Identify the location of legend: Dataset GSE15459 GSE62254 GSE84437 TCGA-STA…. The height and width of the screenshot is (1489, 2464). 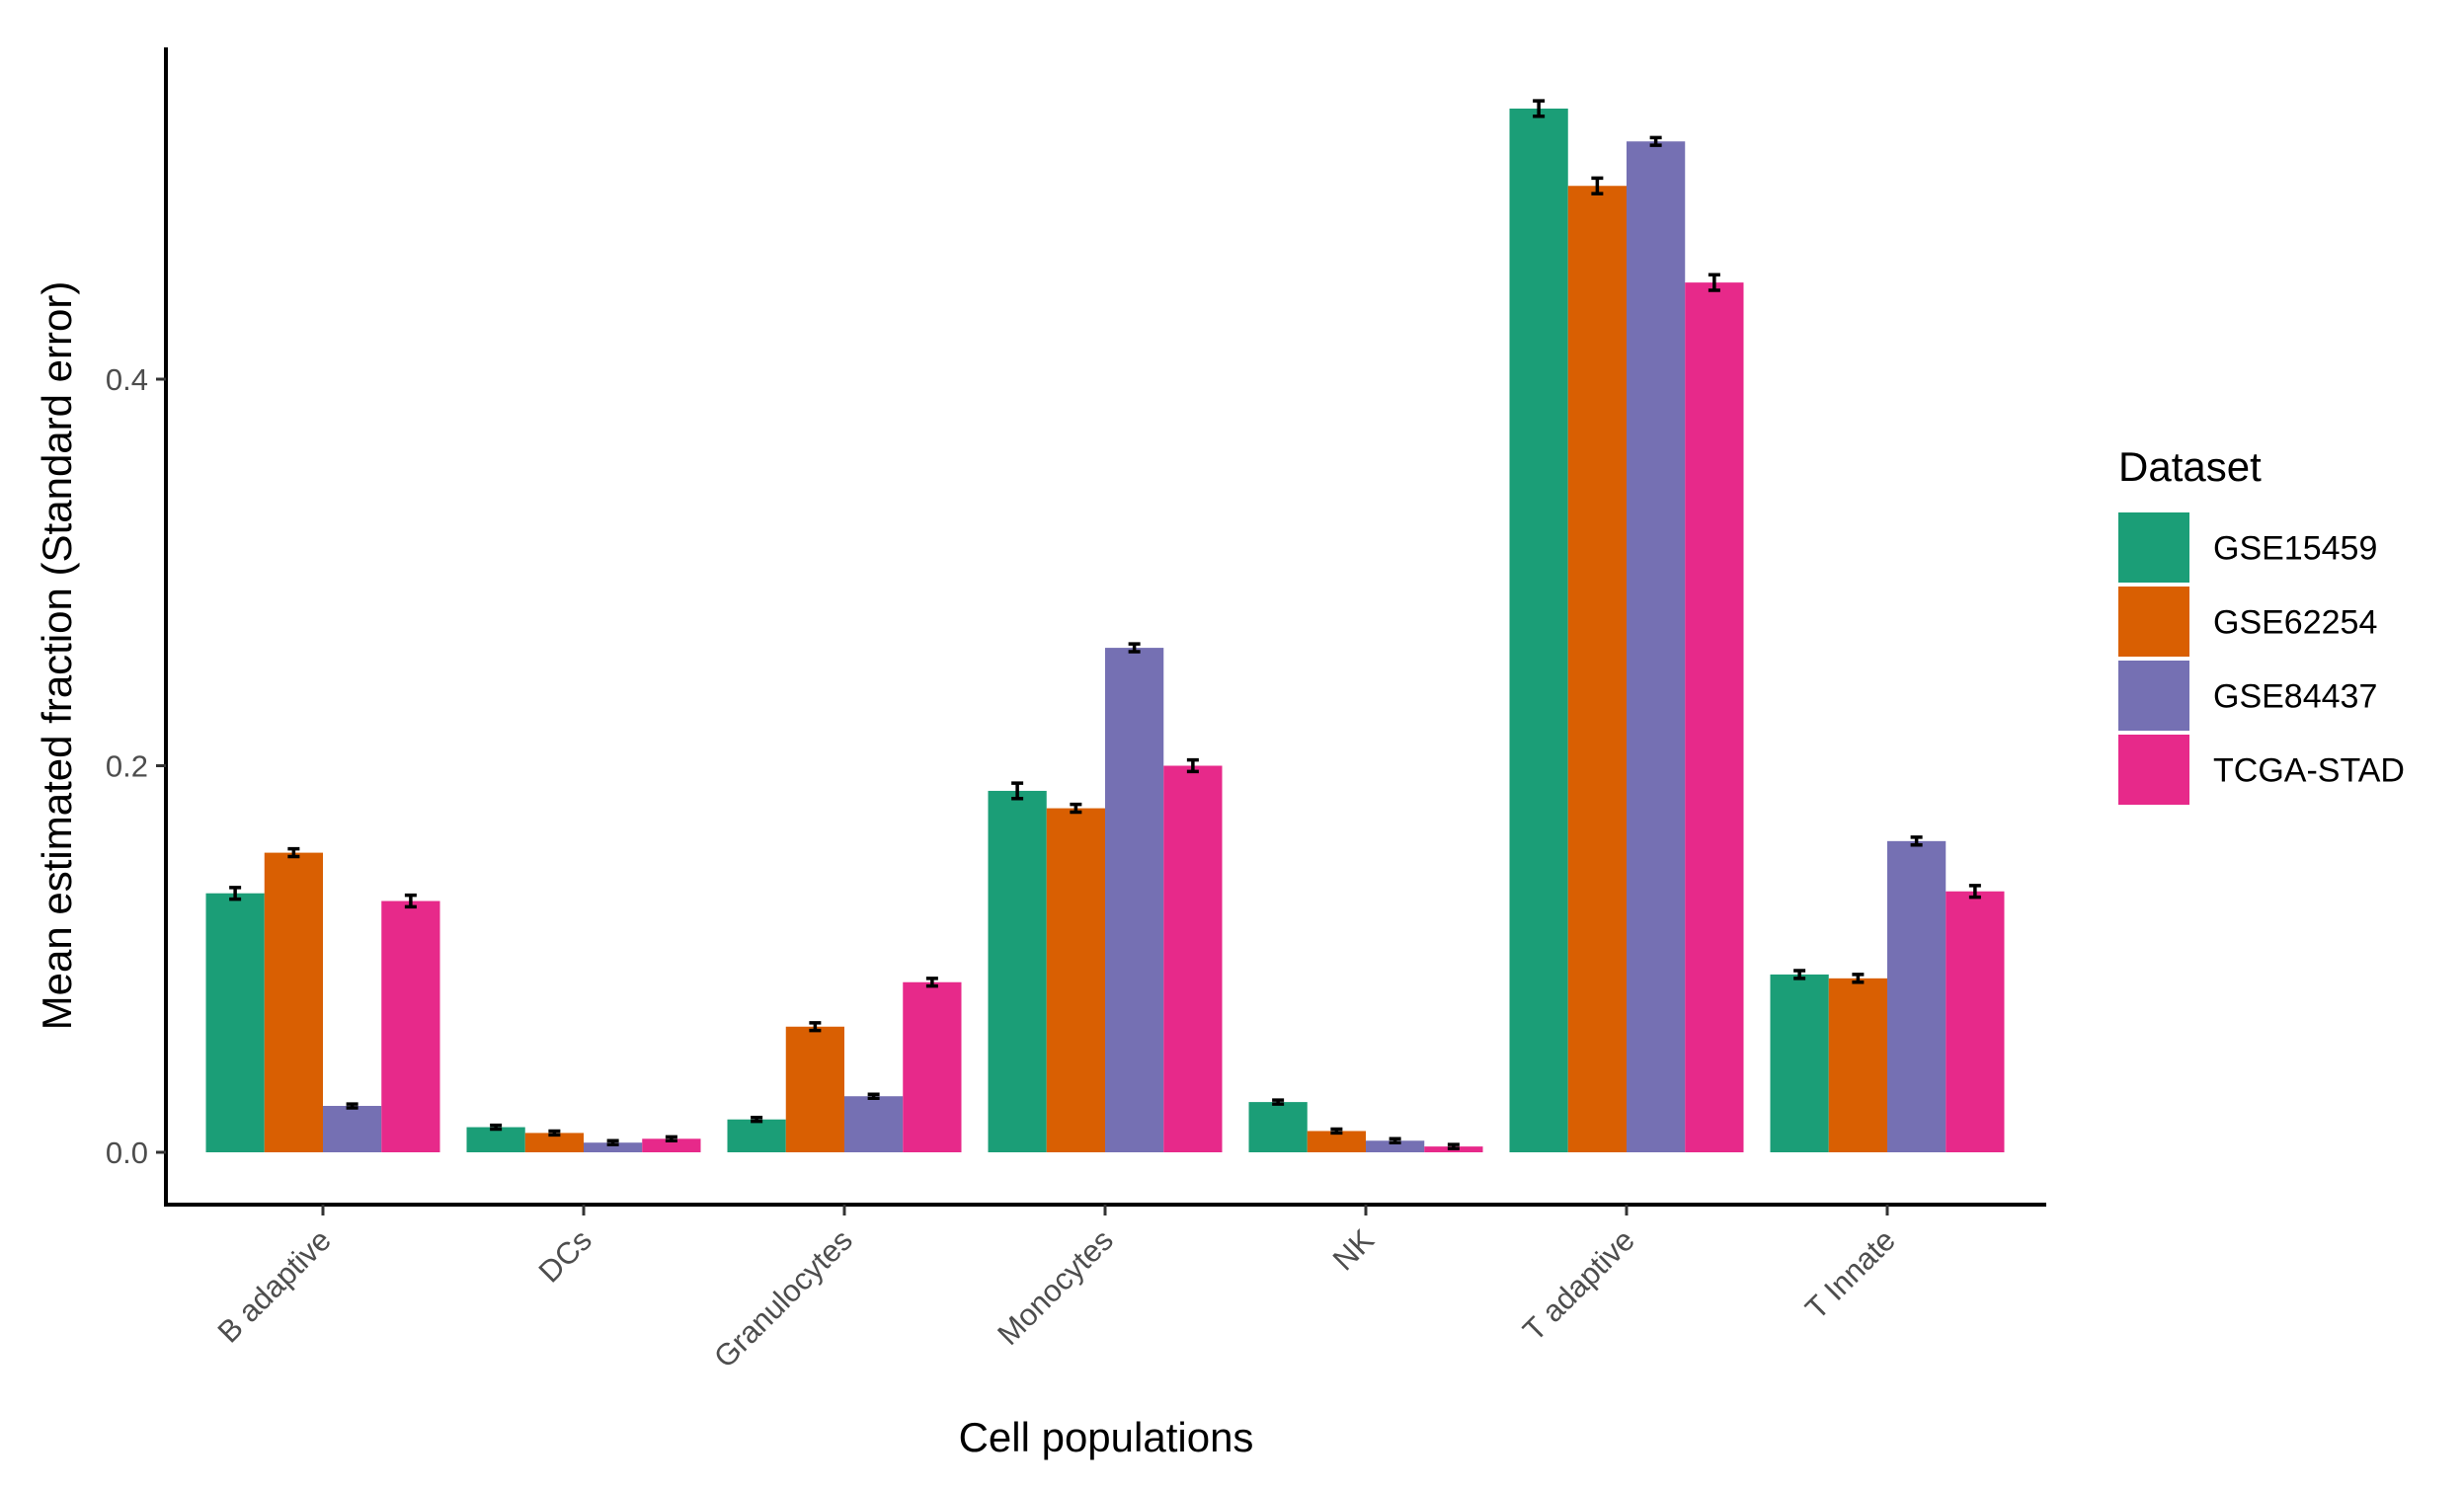
(2261, 624).